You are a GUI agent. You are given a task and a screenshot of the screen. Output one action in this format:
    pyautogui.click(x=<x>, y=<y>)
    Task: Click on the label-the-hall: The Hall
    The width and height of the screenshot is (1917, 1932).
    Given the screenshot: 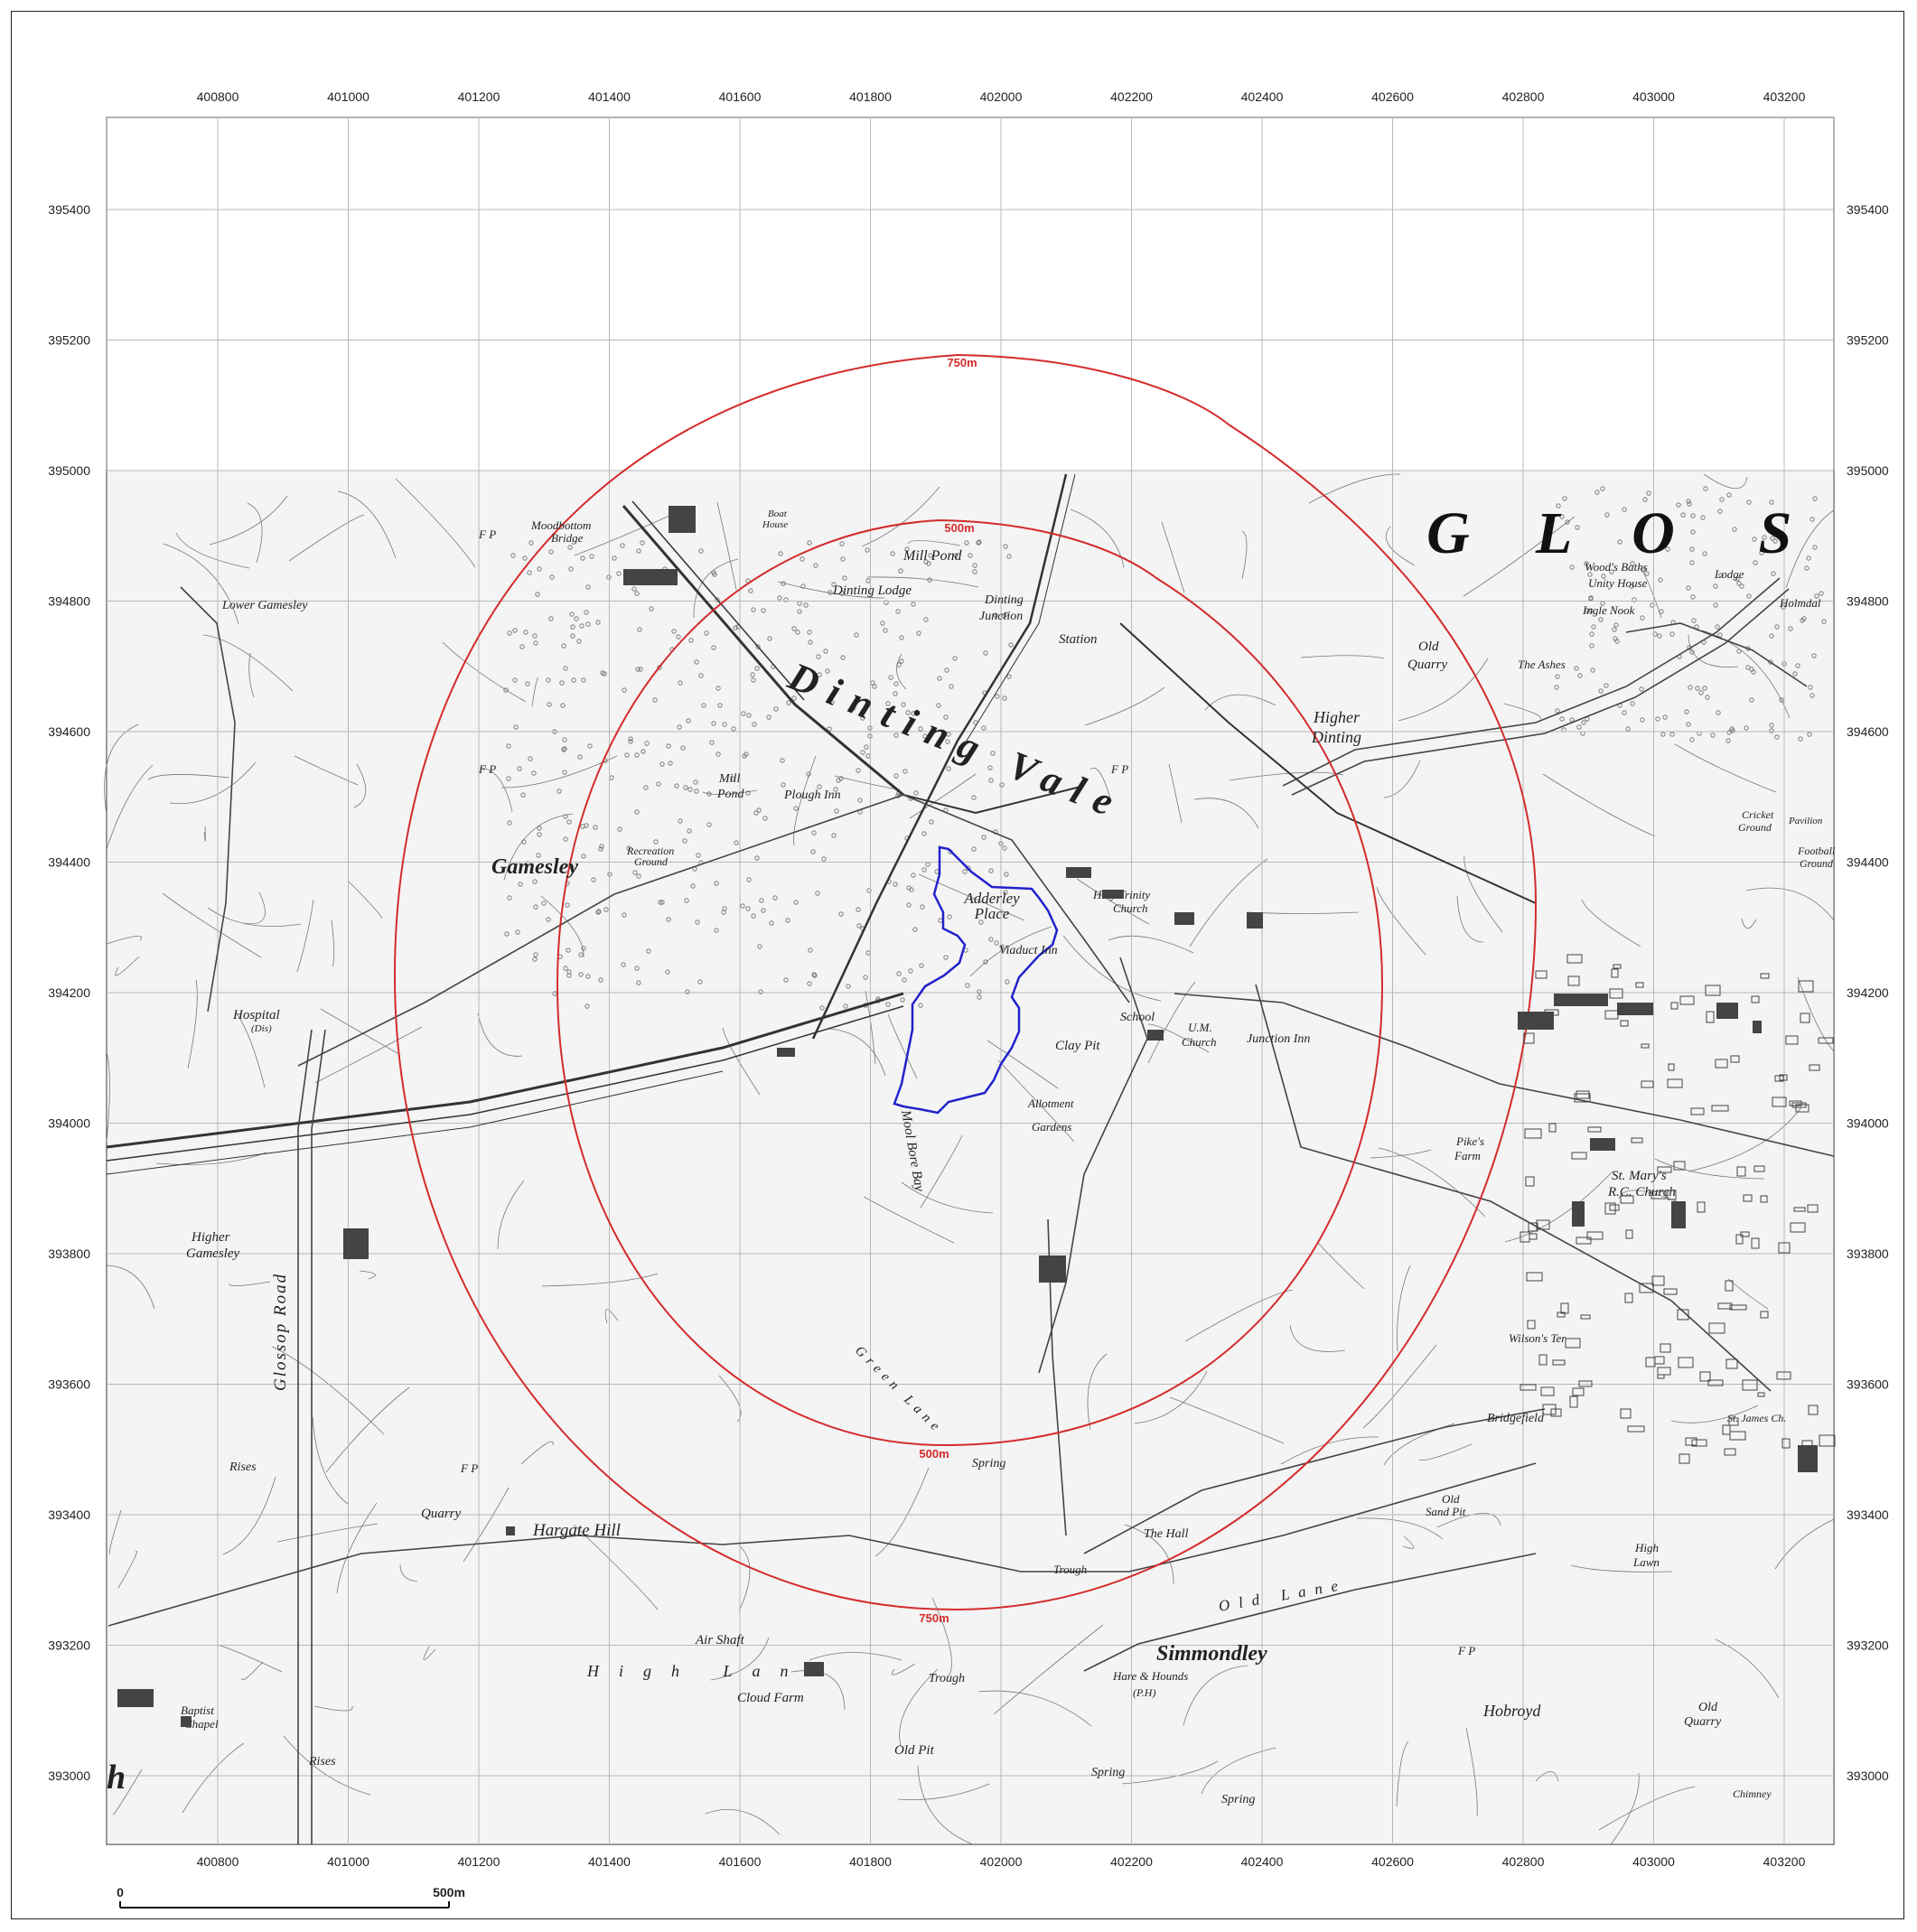 What is the action you would take?
    pyautogui.click(x=1166, y=1534)
    